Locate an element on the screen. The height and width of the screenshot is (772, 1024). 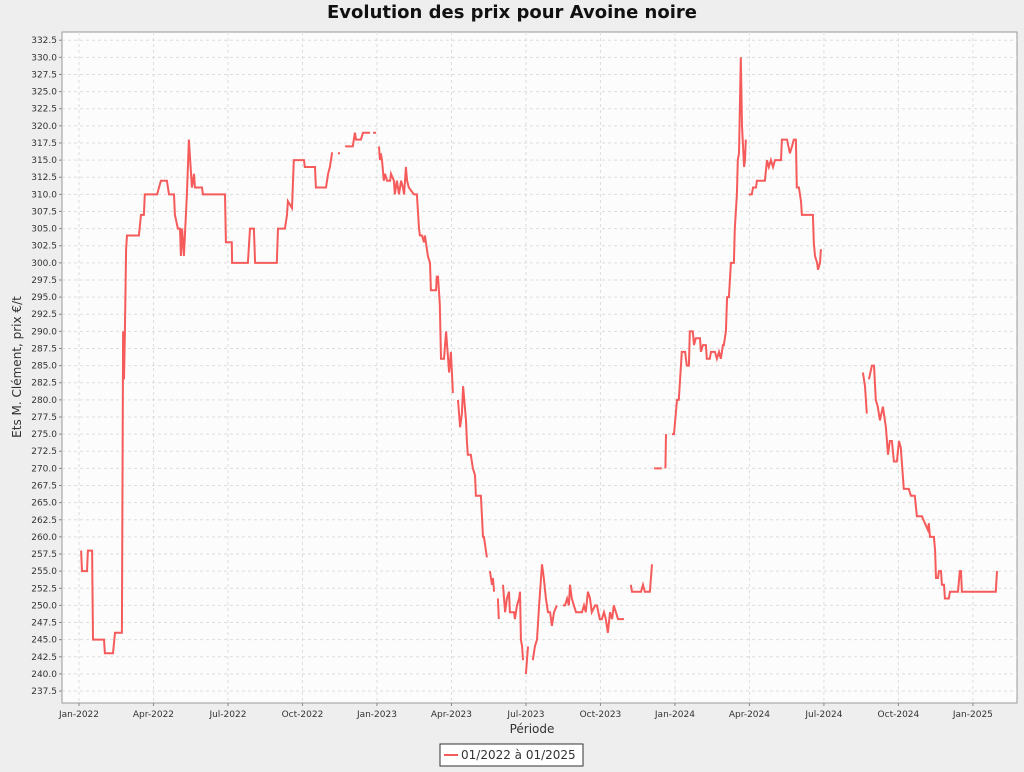
y-tick-label: 322.5 is located at coordinates (44, 110).